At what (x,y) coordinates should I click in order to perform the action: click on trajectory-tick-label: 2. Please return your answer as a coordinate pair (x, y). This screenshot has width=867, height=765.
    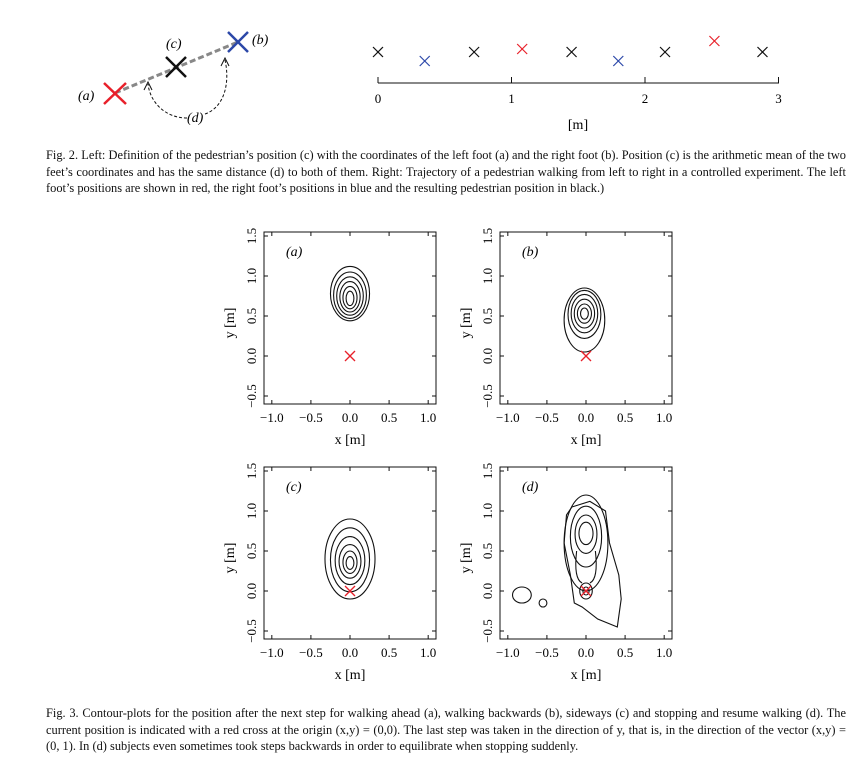
    Looking at the image, I should click on (645, 98).